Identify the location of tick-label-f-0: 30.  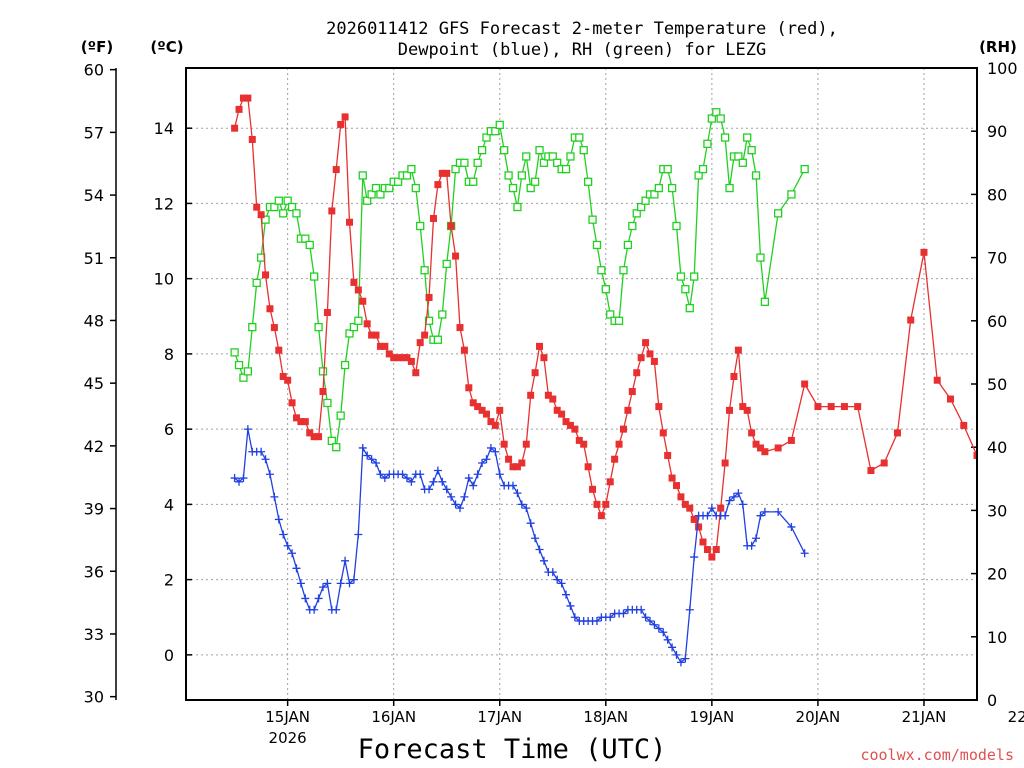
(94, 697).